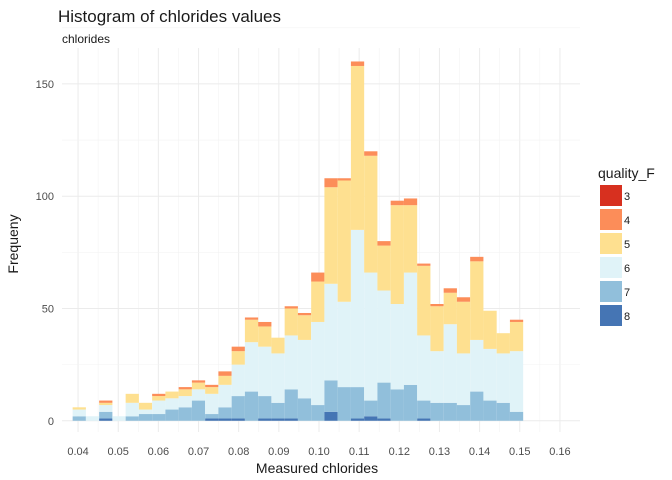  I want to click on x-tick-label: 0.05, so click(118, 452).